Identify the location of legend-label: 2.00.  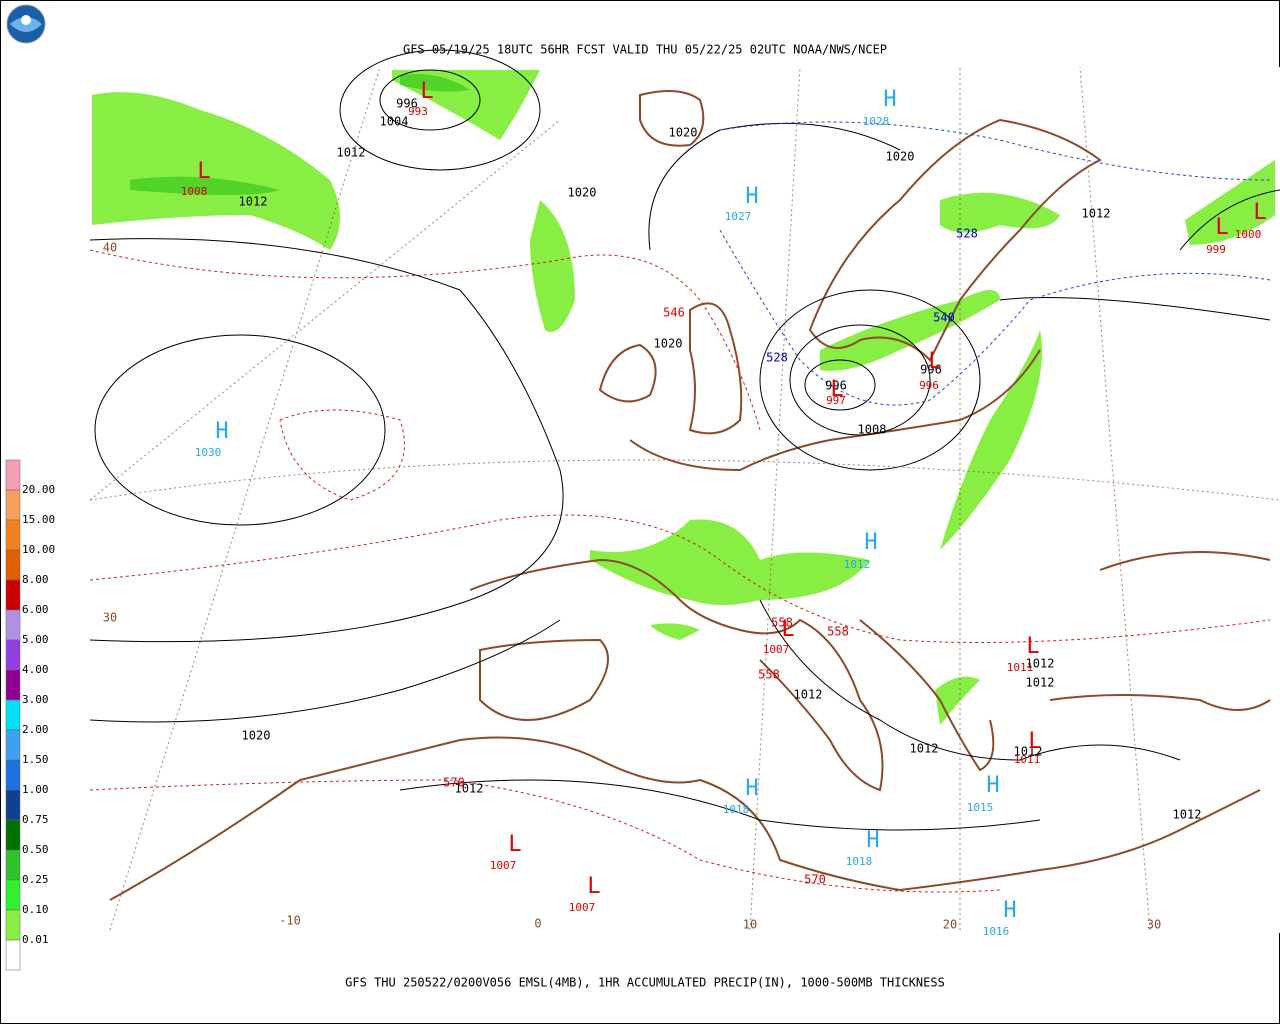
(35, 729).